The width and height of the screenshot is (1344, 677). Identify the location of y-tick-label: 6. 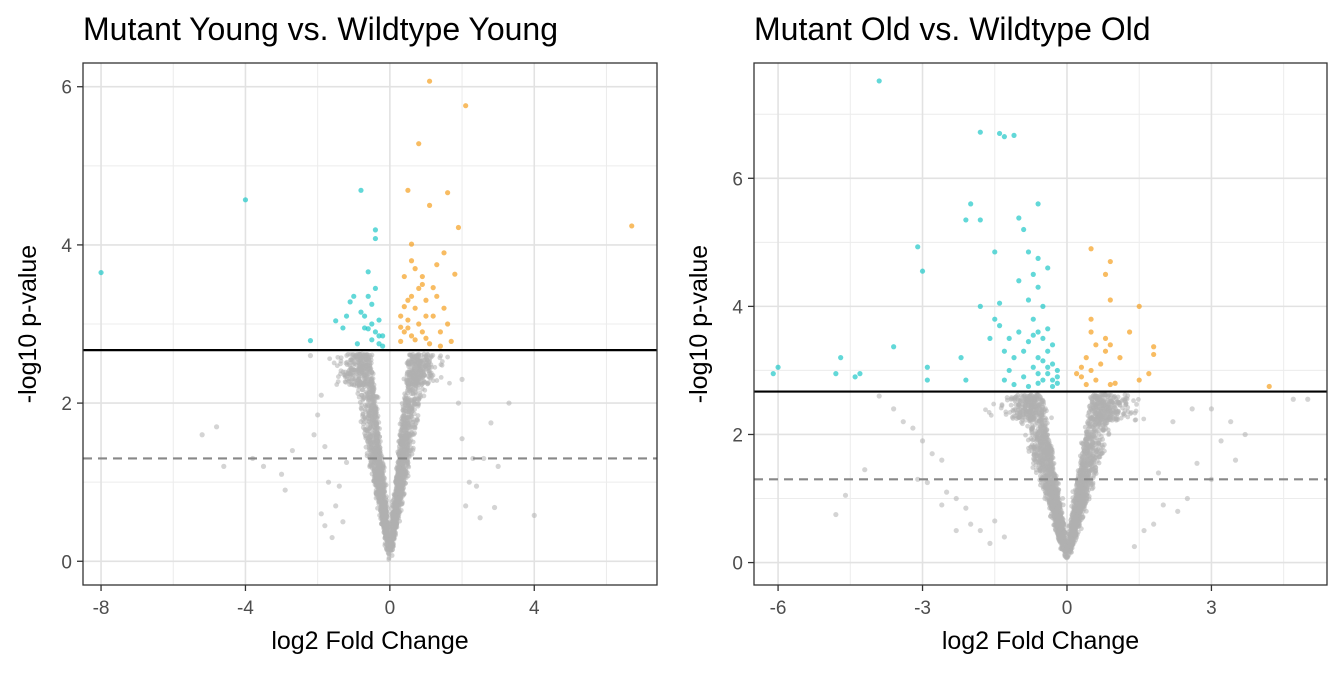
(66, 88).